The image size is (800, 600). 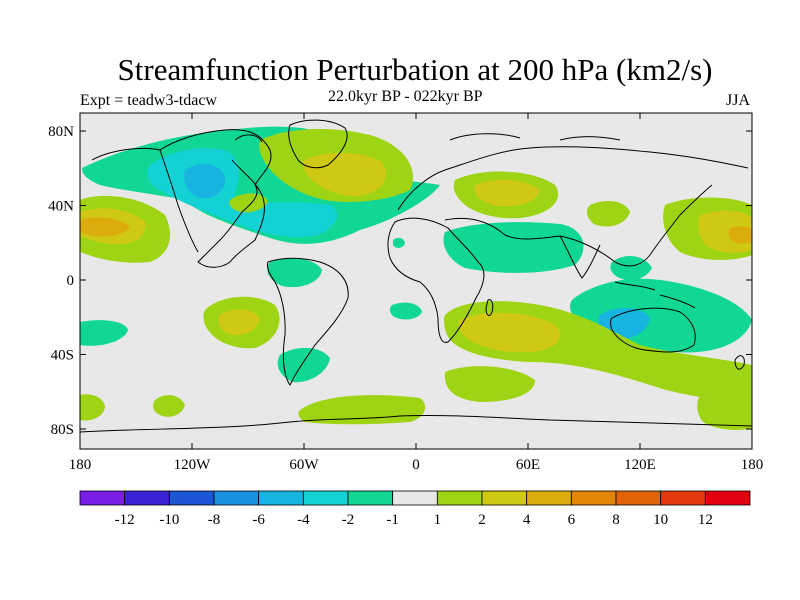 I want to click on colorbar-label: -4, so click(x=303, y=520).